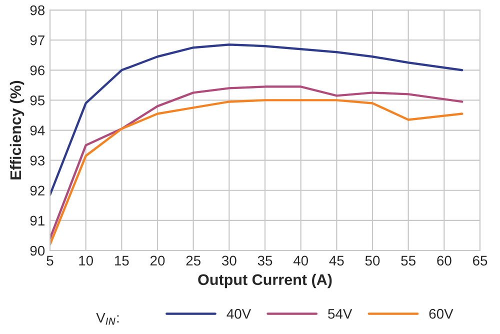 This screenshot has height=334, width=500. Describe the element at coordinates (229, 261) in the screenshot. I see `x-tick-label: 30` at that location.